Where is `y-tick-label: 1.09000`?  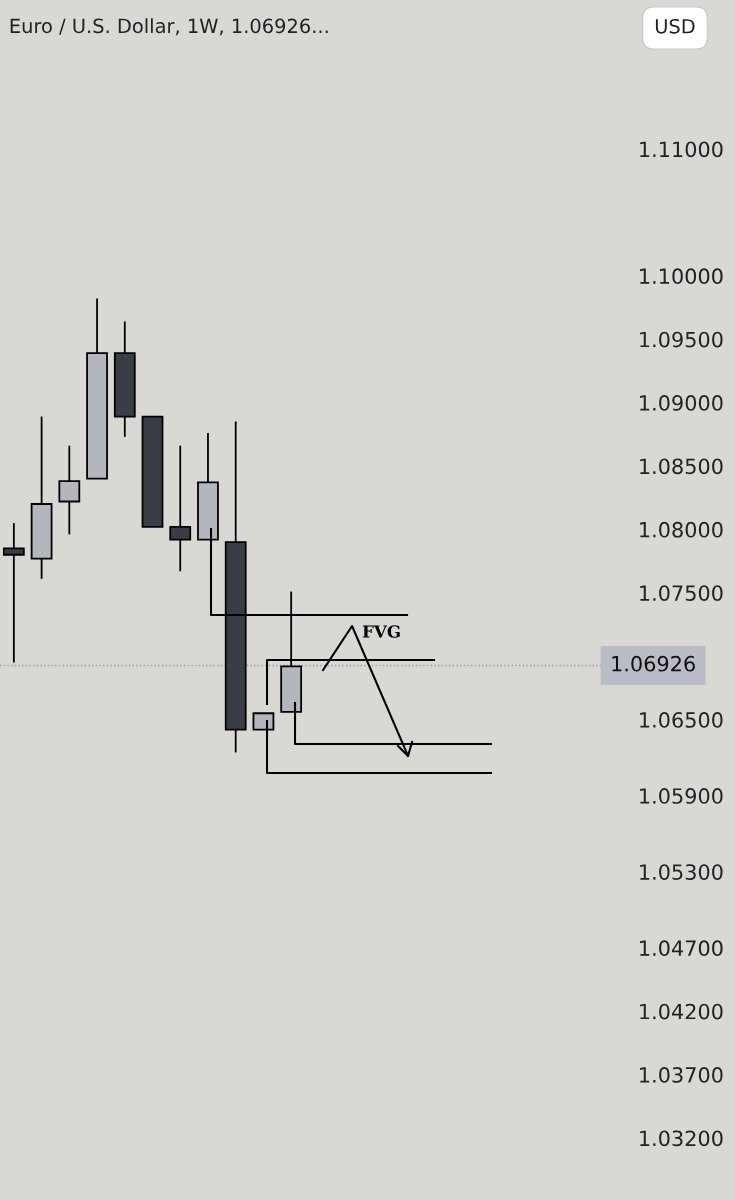
y-tick-label: 1.09000 is located at coordinates (681, 403).